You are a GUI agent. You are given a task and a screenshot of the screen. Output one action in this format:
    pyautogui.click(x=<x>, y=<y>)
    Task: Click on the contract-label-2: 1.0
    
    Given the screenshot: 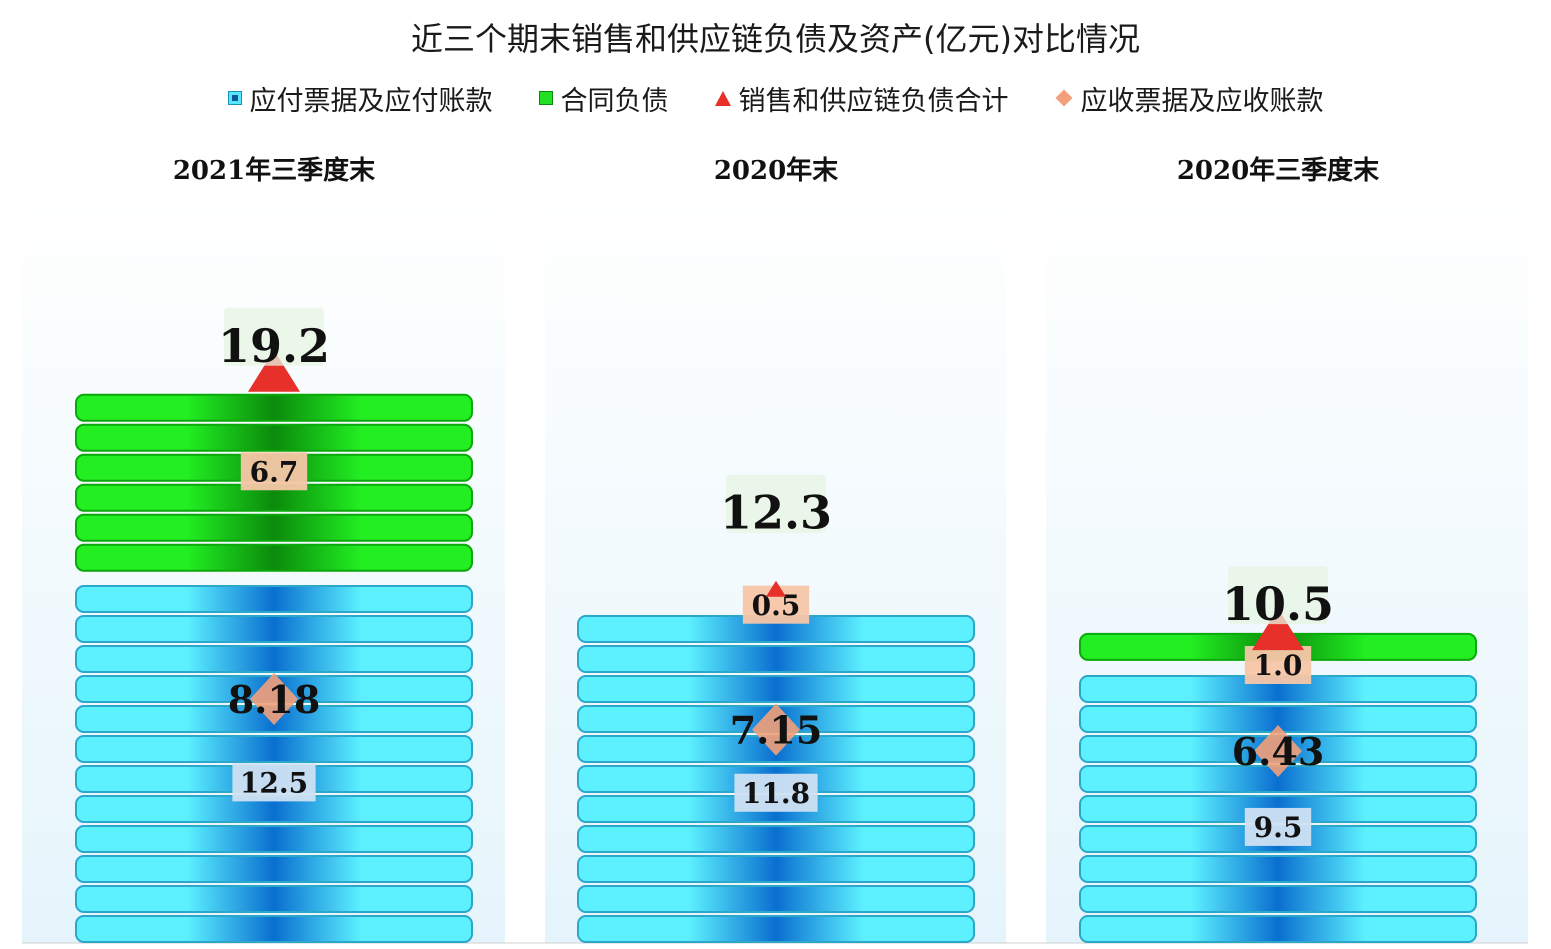 What is the action you would take?
    pyautogui.click(x=1278, y=665)
    